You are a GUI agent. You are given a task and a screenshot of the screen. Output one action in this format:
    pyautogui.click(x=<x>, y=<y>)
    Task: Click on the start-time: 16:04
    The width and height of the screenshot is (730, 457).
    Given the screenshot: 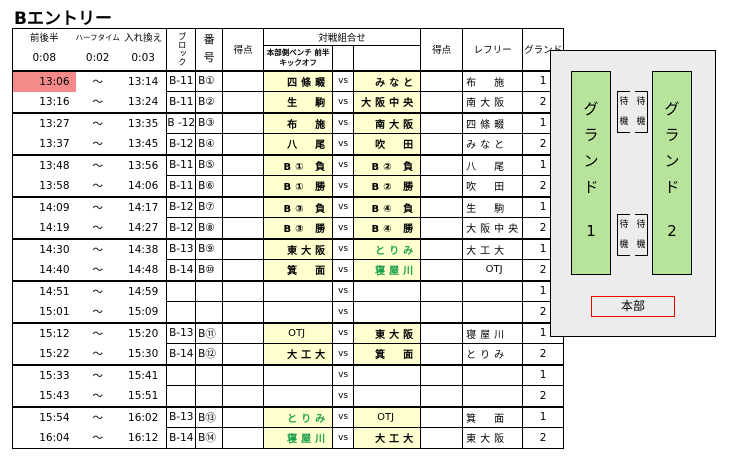 What is the action you would take?
    pyautogui.click(x=44, y=438)
    